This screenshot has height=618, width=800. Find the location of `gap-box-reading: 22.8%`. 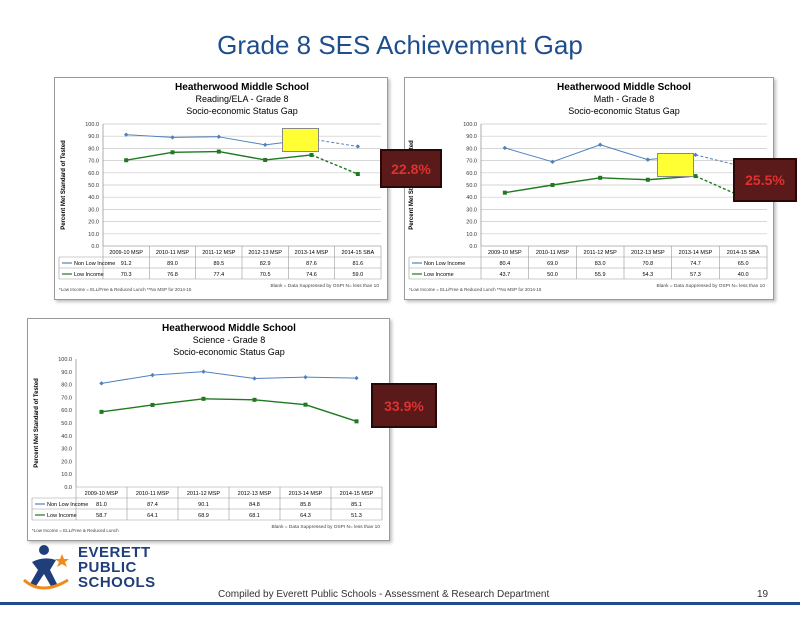

gap-box-reading: 22.8% is located at coordinates (411, 168).